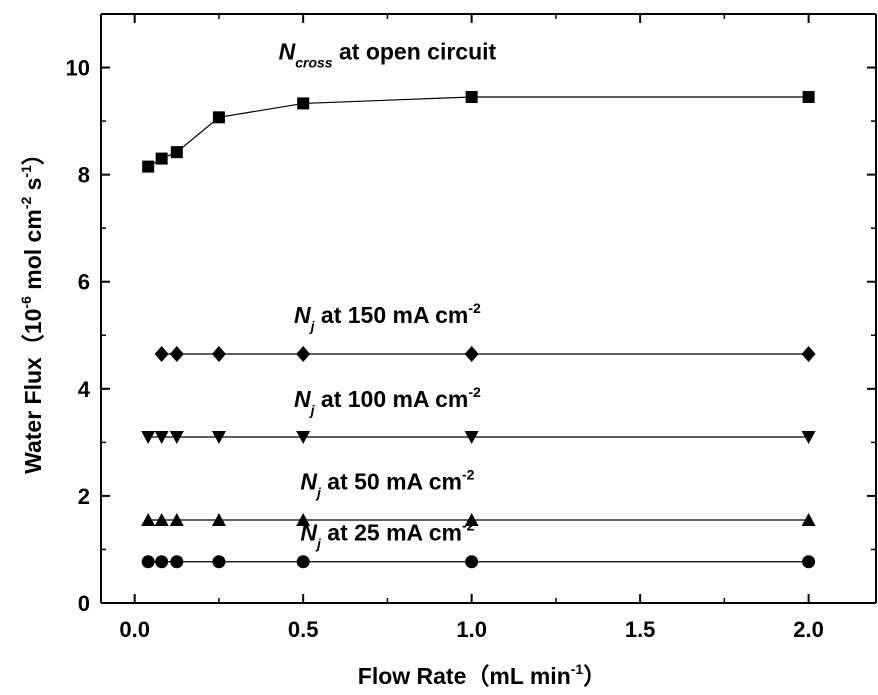 This screenshot has width=878, height=695. Describe the element at coordinates (388, 55) in the screenshot. I see `series-annotation: Ncross at open circuit` at that location.